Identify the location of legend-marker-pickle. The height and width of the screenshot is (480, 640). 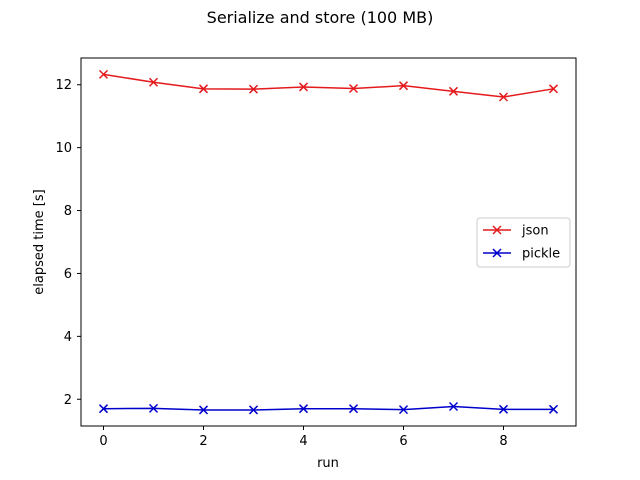
(497, 253).